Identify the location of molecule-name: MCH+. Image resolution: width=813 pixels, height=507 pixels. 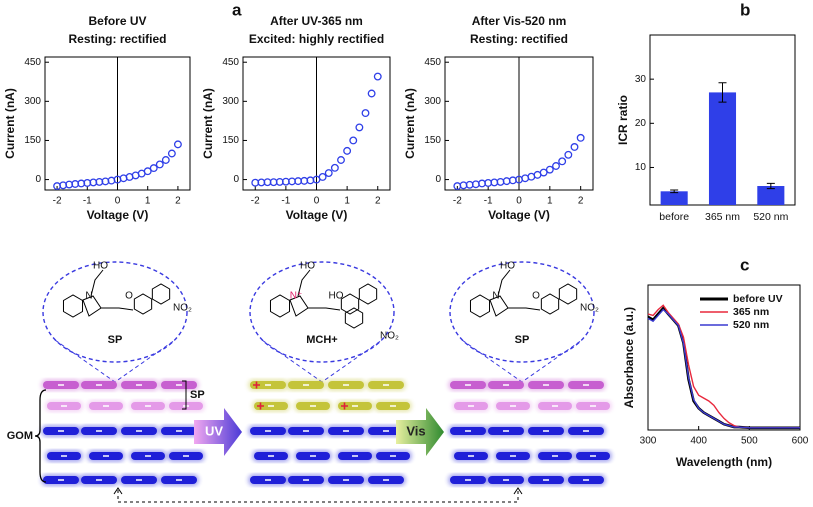
(321, 340).